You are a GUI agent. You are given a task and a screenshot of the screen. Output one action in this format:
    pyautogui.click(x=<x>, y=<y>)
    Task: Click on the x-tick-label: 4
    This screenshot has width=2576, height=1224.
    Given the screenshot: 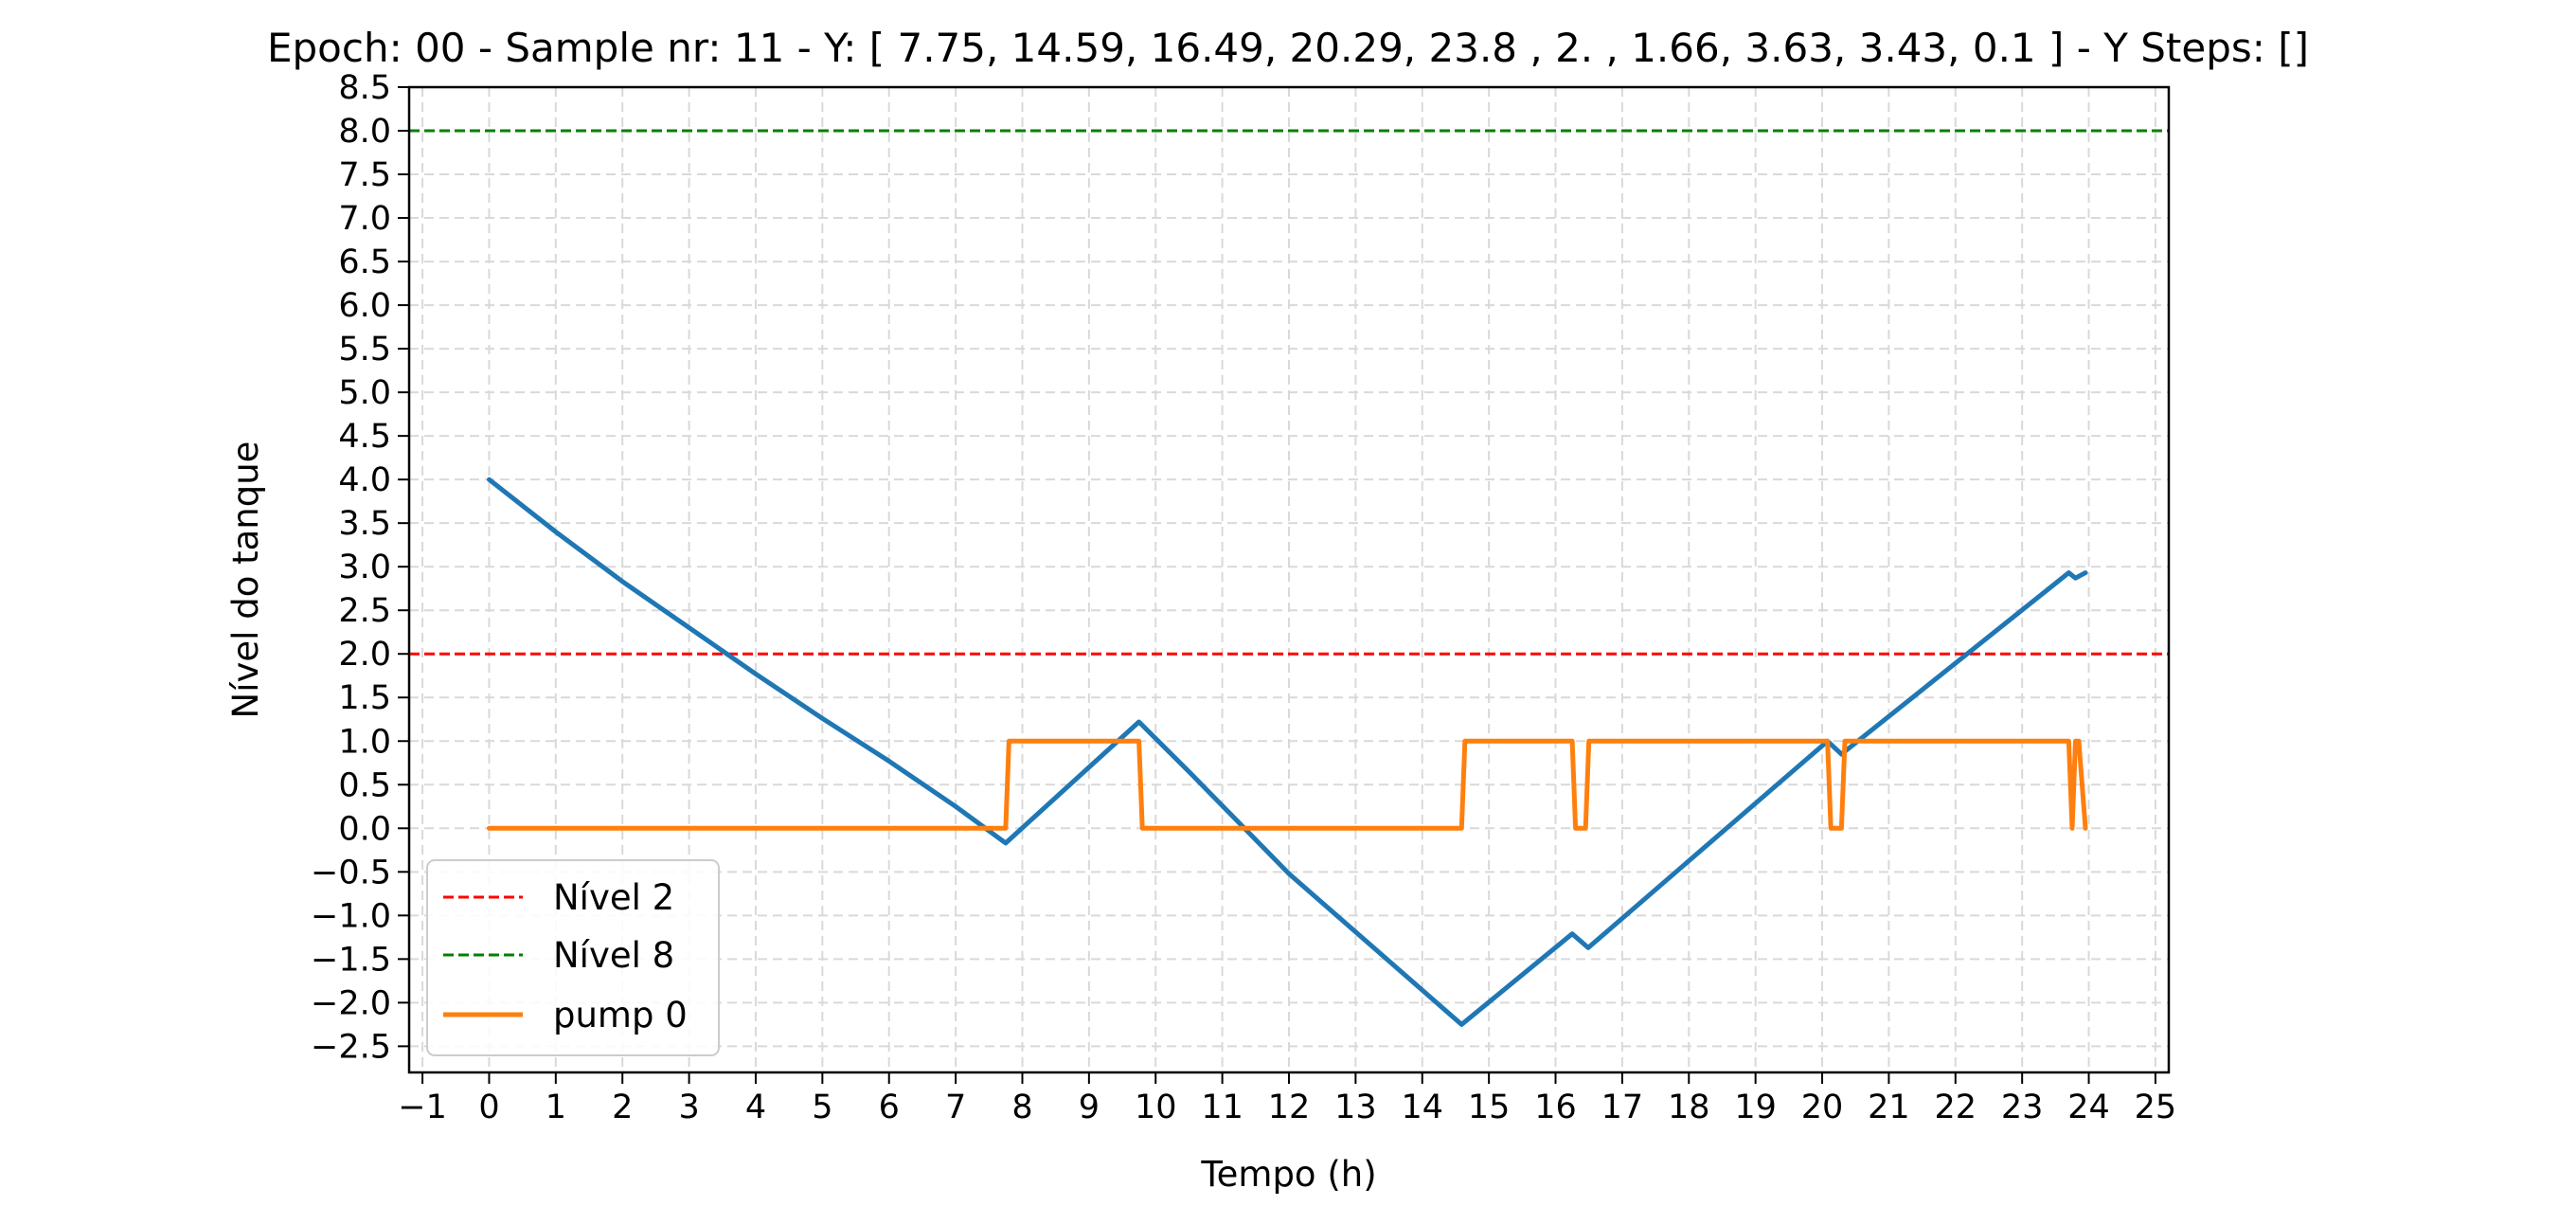 What is the action you would take?
    pyautogui.click(x=755, y=1107)
    